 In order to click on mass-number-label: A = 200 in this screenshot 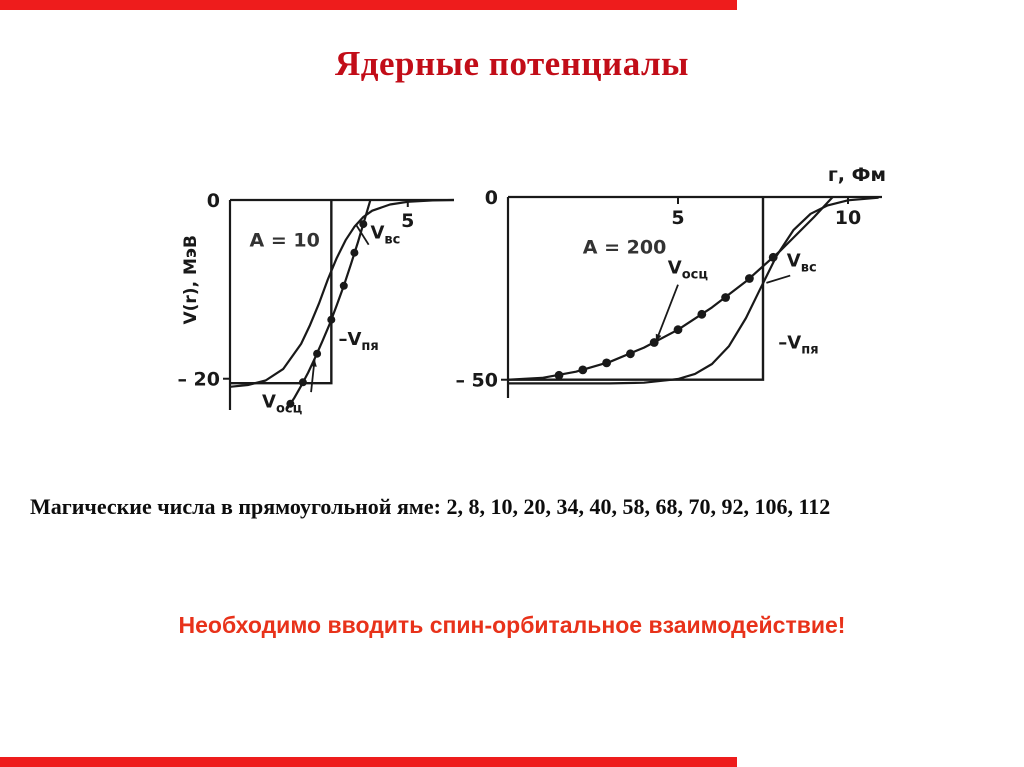, I will do `click(625, 248)`.